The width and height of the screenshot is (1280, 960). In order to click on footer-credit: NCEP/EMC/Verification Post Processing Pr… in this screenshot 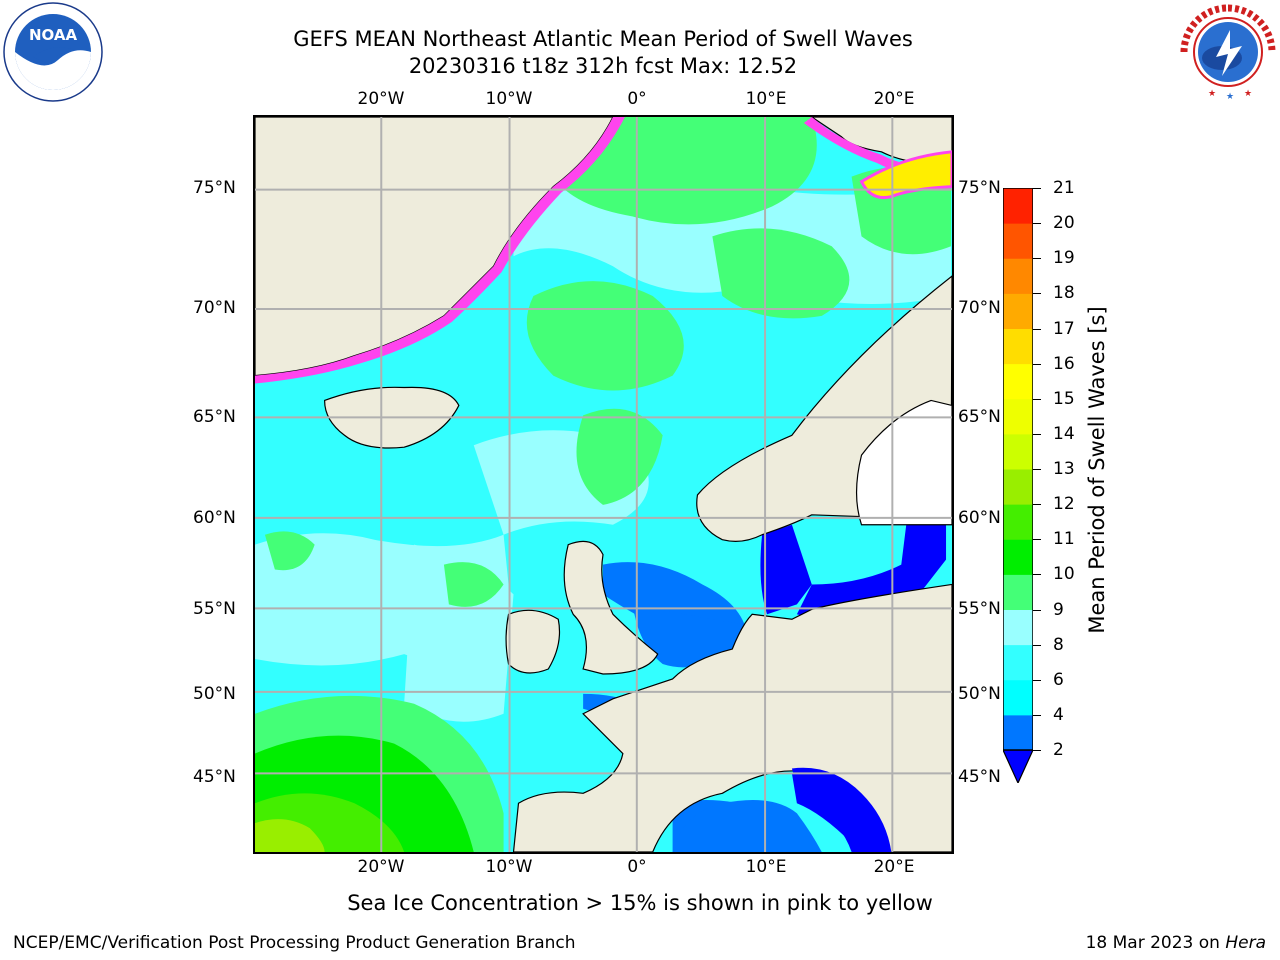, I will do `click(294, 943)`.